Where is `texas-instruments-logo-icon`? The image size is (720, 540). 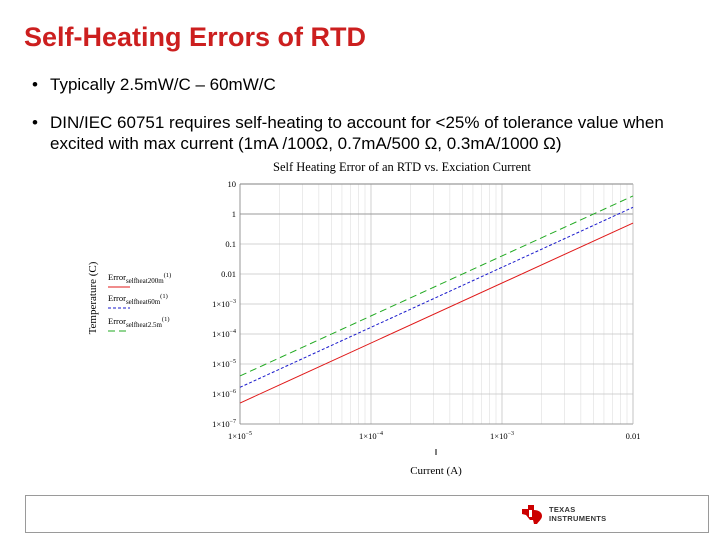 texas-instruments-logo-icon is located at coordinates (532, 514).